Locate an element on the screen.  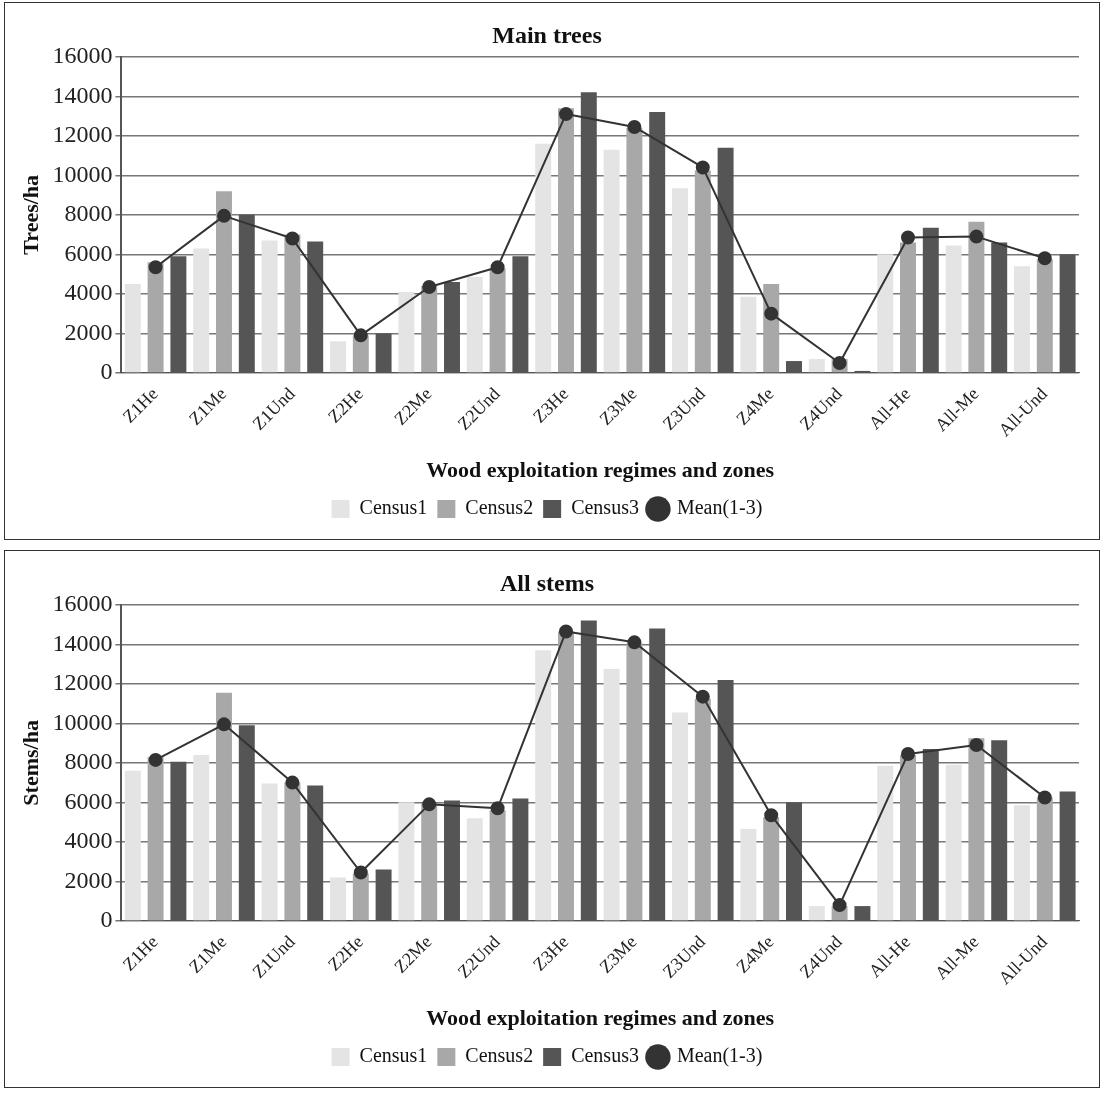
chart-title: All stems is located at coordinates (547, 582).